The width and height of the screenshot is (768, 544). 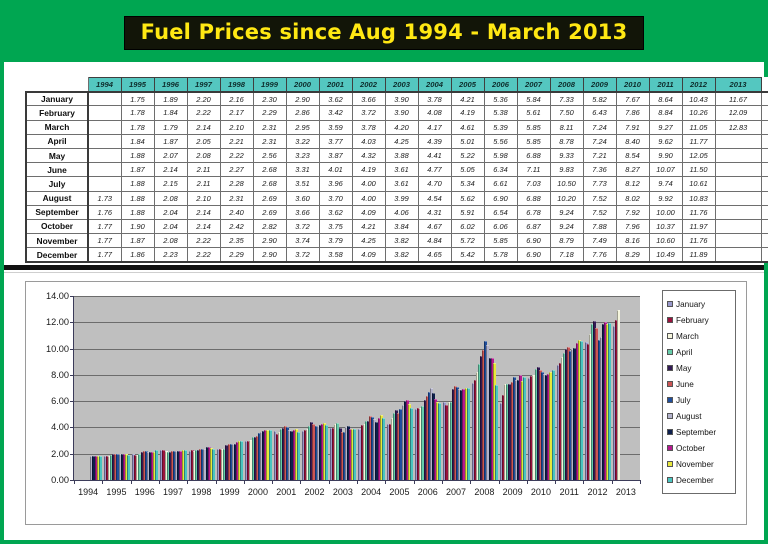 What do you see at coordinates (699, 384) in the screenshot?
I see `legend-item-june: June` at bounding box center [699, 384].